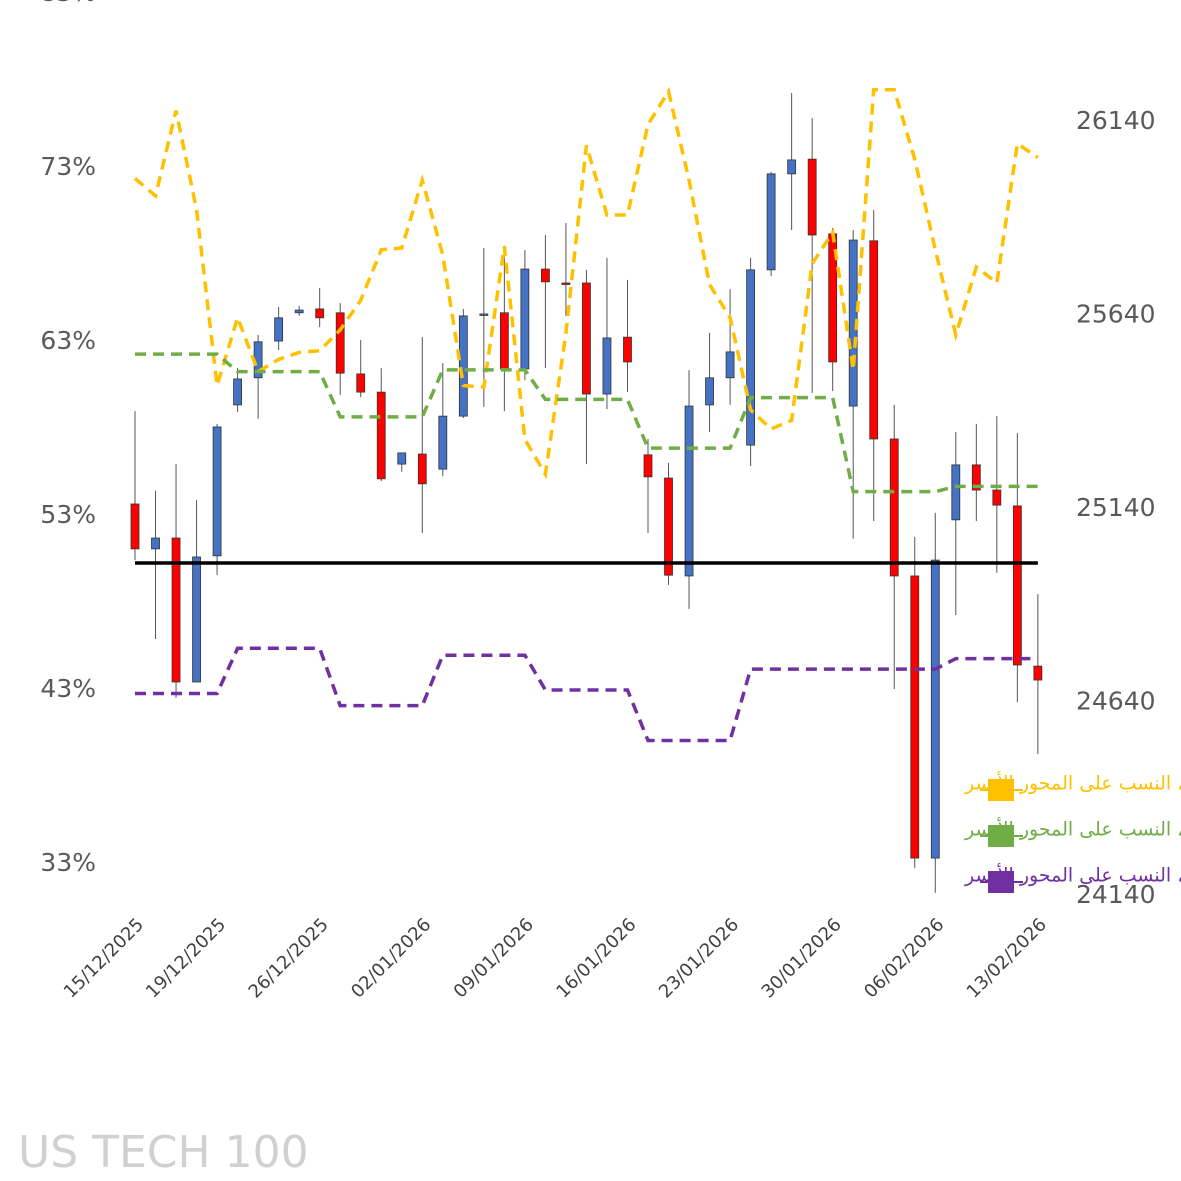 The image size is (1181, 1181). I want to click on y2-tick-label: 24640, so click(1116, 701).